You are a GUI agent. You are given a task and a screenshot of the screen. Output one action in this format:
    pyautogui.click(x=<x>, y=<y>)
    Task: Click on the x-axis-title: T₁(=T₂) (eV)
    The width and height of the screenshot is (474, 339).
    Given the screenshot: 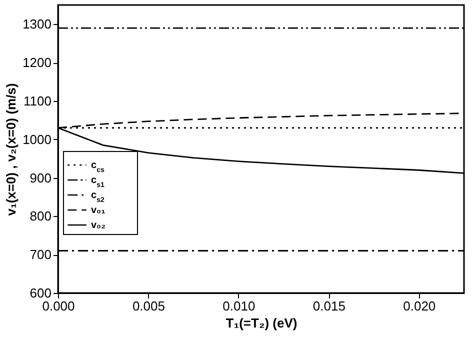 What is the action you would take?
    pyautogui.click(x=262, y=323)
    